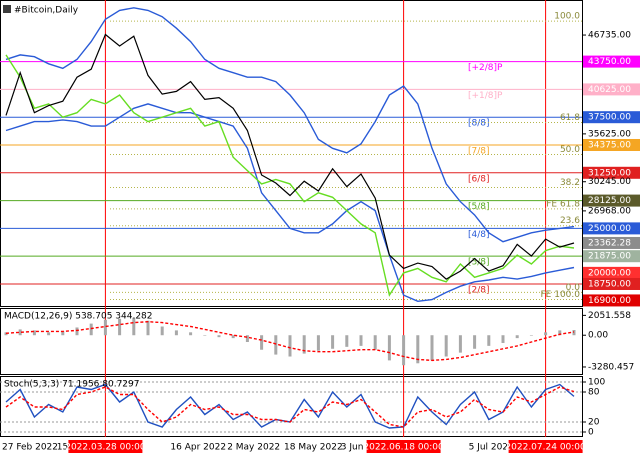  Describe the element at coordinates (479, 290) in the screenshot. I see `level-label: [2/8]` at that location.